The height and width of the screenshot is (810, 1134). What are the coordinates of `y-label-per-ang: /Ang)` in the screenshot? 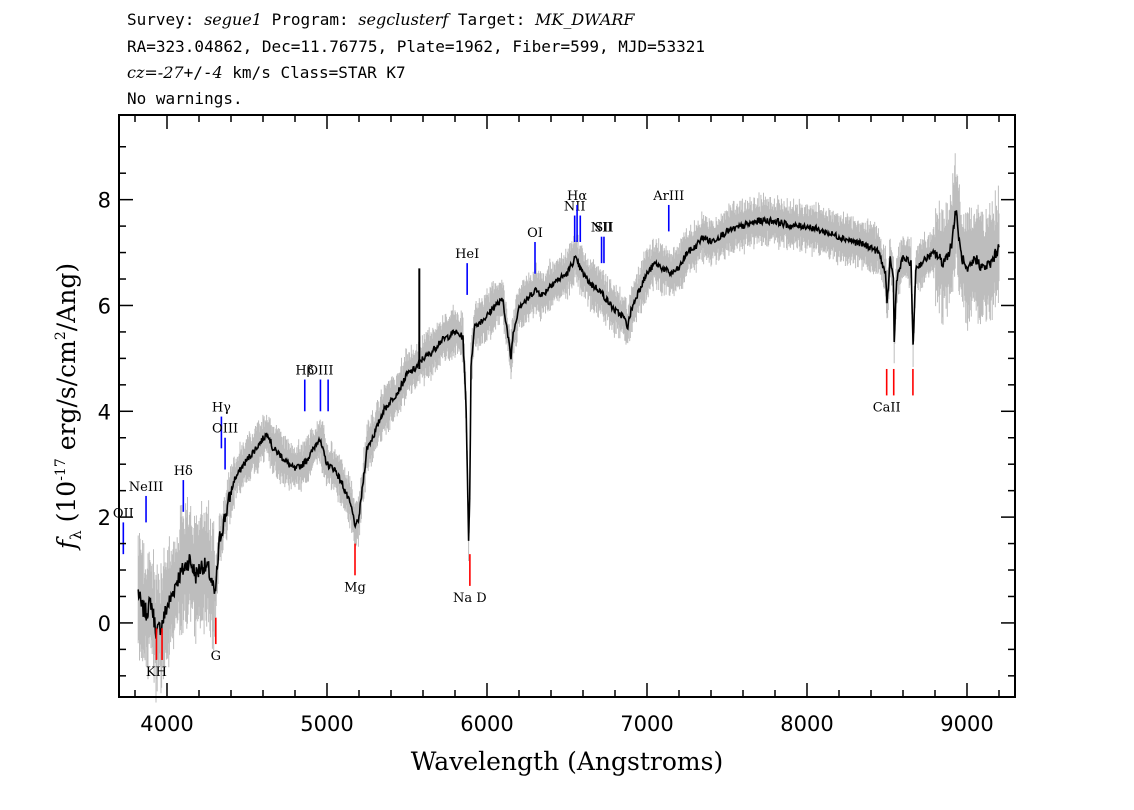 It's located at (66, 297).